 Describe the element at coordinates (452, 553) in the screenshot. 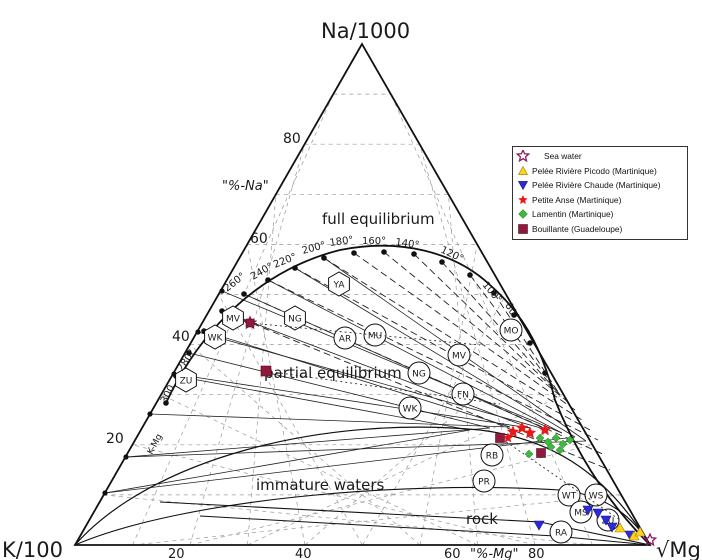

I see `bottom-tick-label: 60` at that location.